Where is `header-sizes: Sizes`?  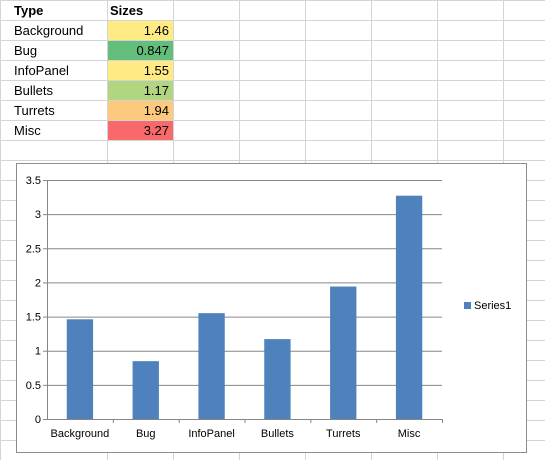 header-sizes: Sizes is located at coordinates (126, 10).